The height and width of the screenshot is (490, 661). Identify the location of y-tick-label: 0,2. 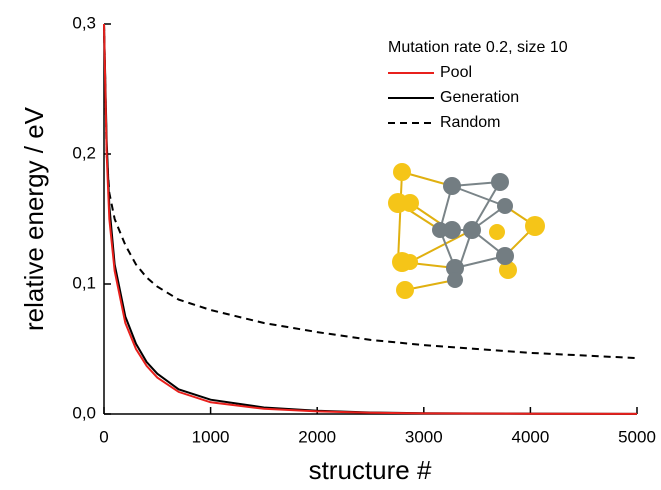
(84, 152).